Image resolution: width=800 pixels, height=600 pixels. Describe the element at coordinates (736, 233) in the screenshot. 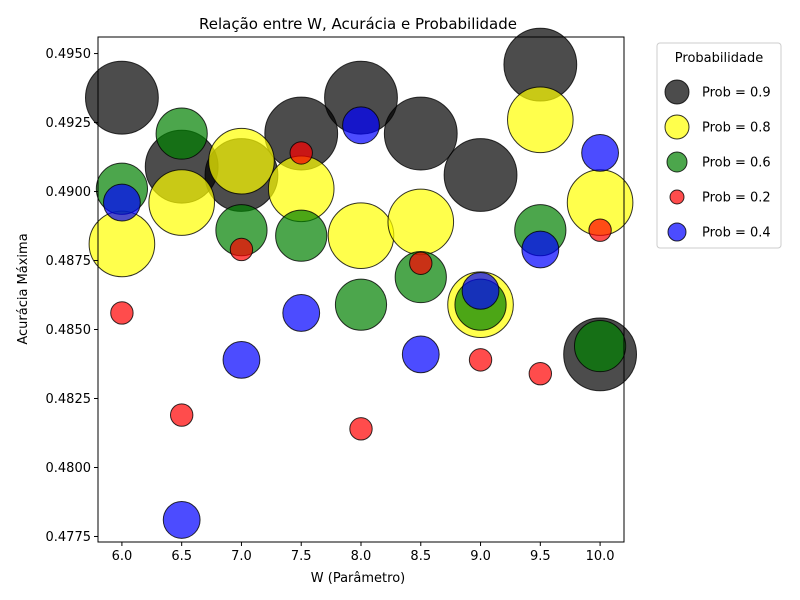

I see `legend-label: Prob = 0.4` at that location.